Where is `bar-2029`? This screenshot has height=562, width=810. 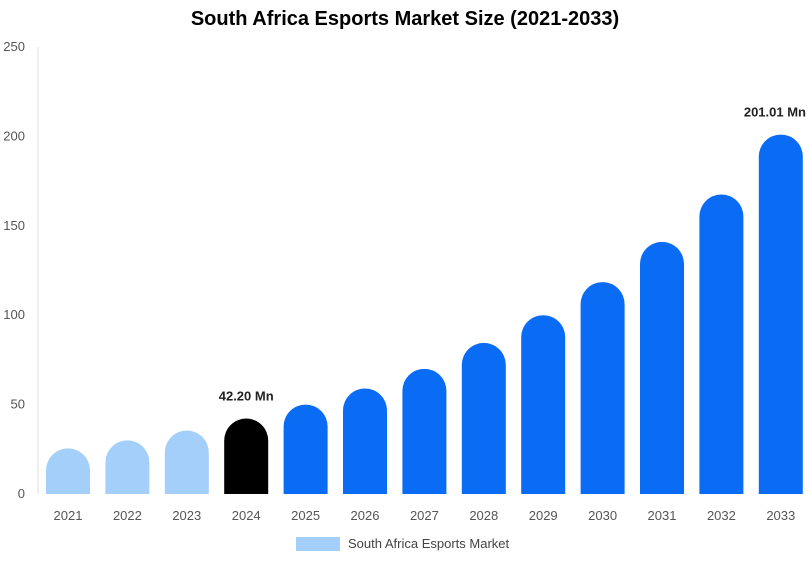
bar-2029 is located at coordinates (543, 404).